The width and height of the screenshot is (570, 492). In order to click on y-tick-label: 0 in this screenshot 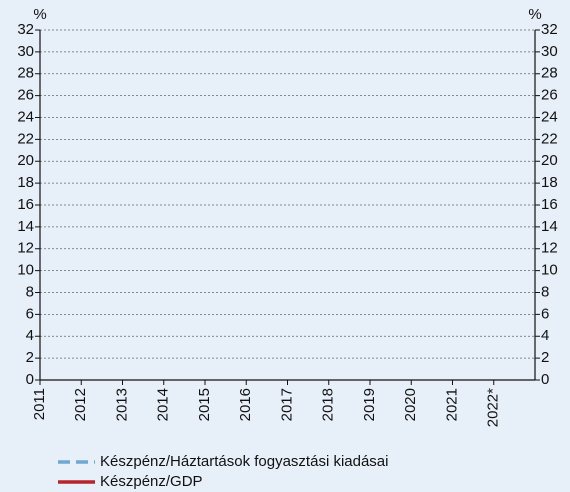, I will do `click(30, 379)`.